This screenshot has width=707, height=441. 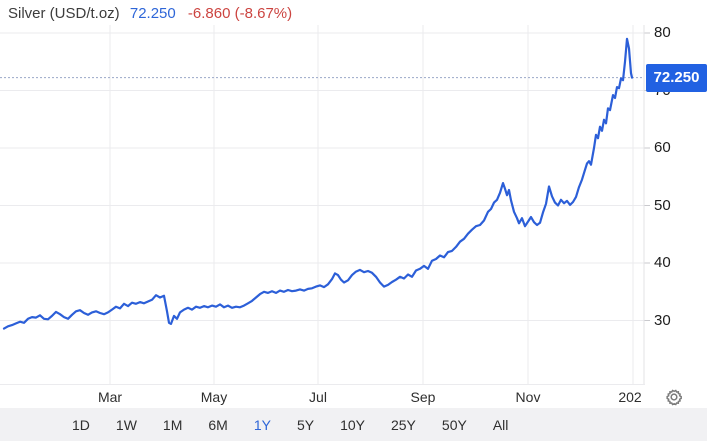 What do you see at coordinates (454, 424) in the screenshot?
I see `time-range-button-50y: 50Y` at bounding box center [454, 424].